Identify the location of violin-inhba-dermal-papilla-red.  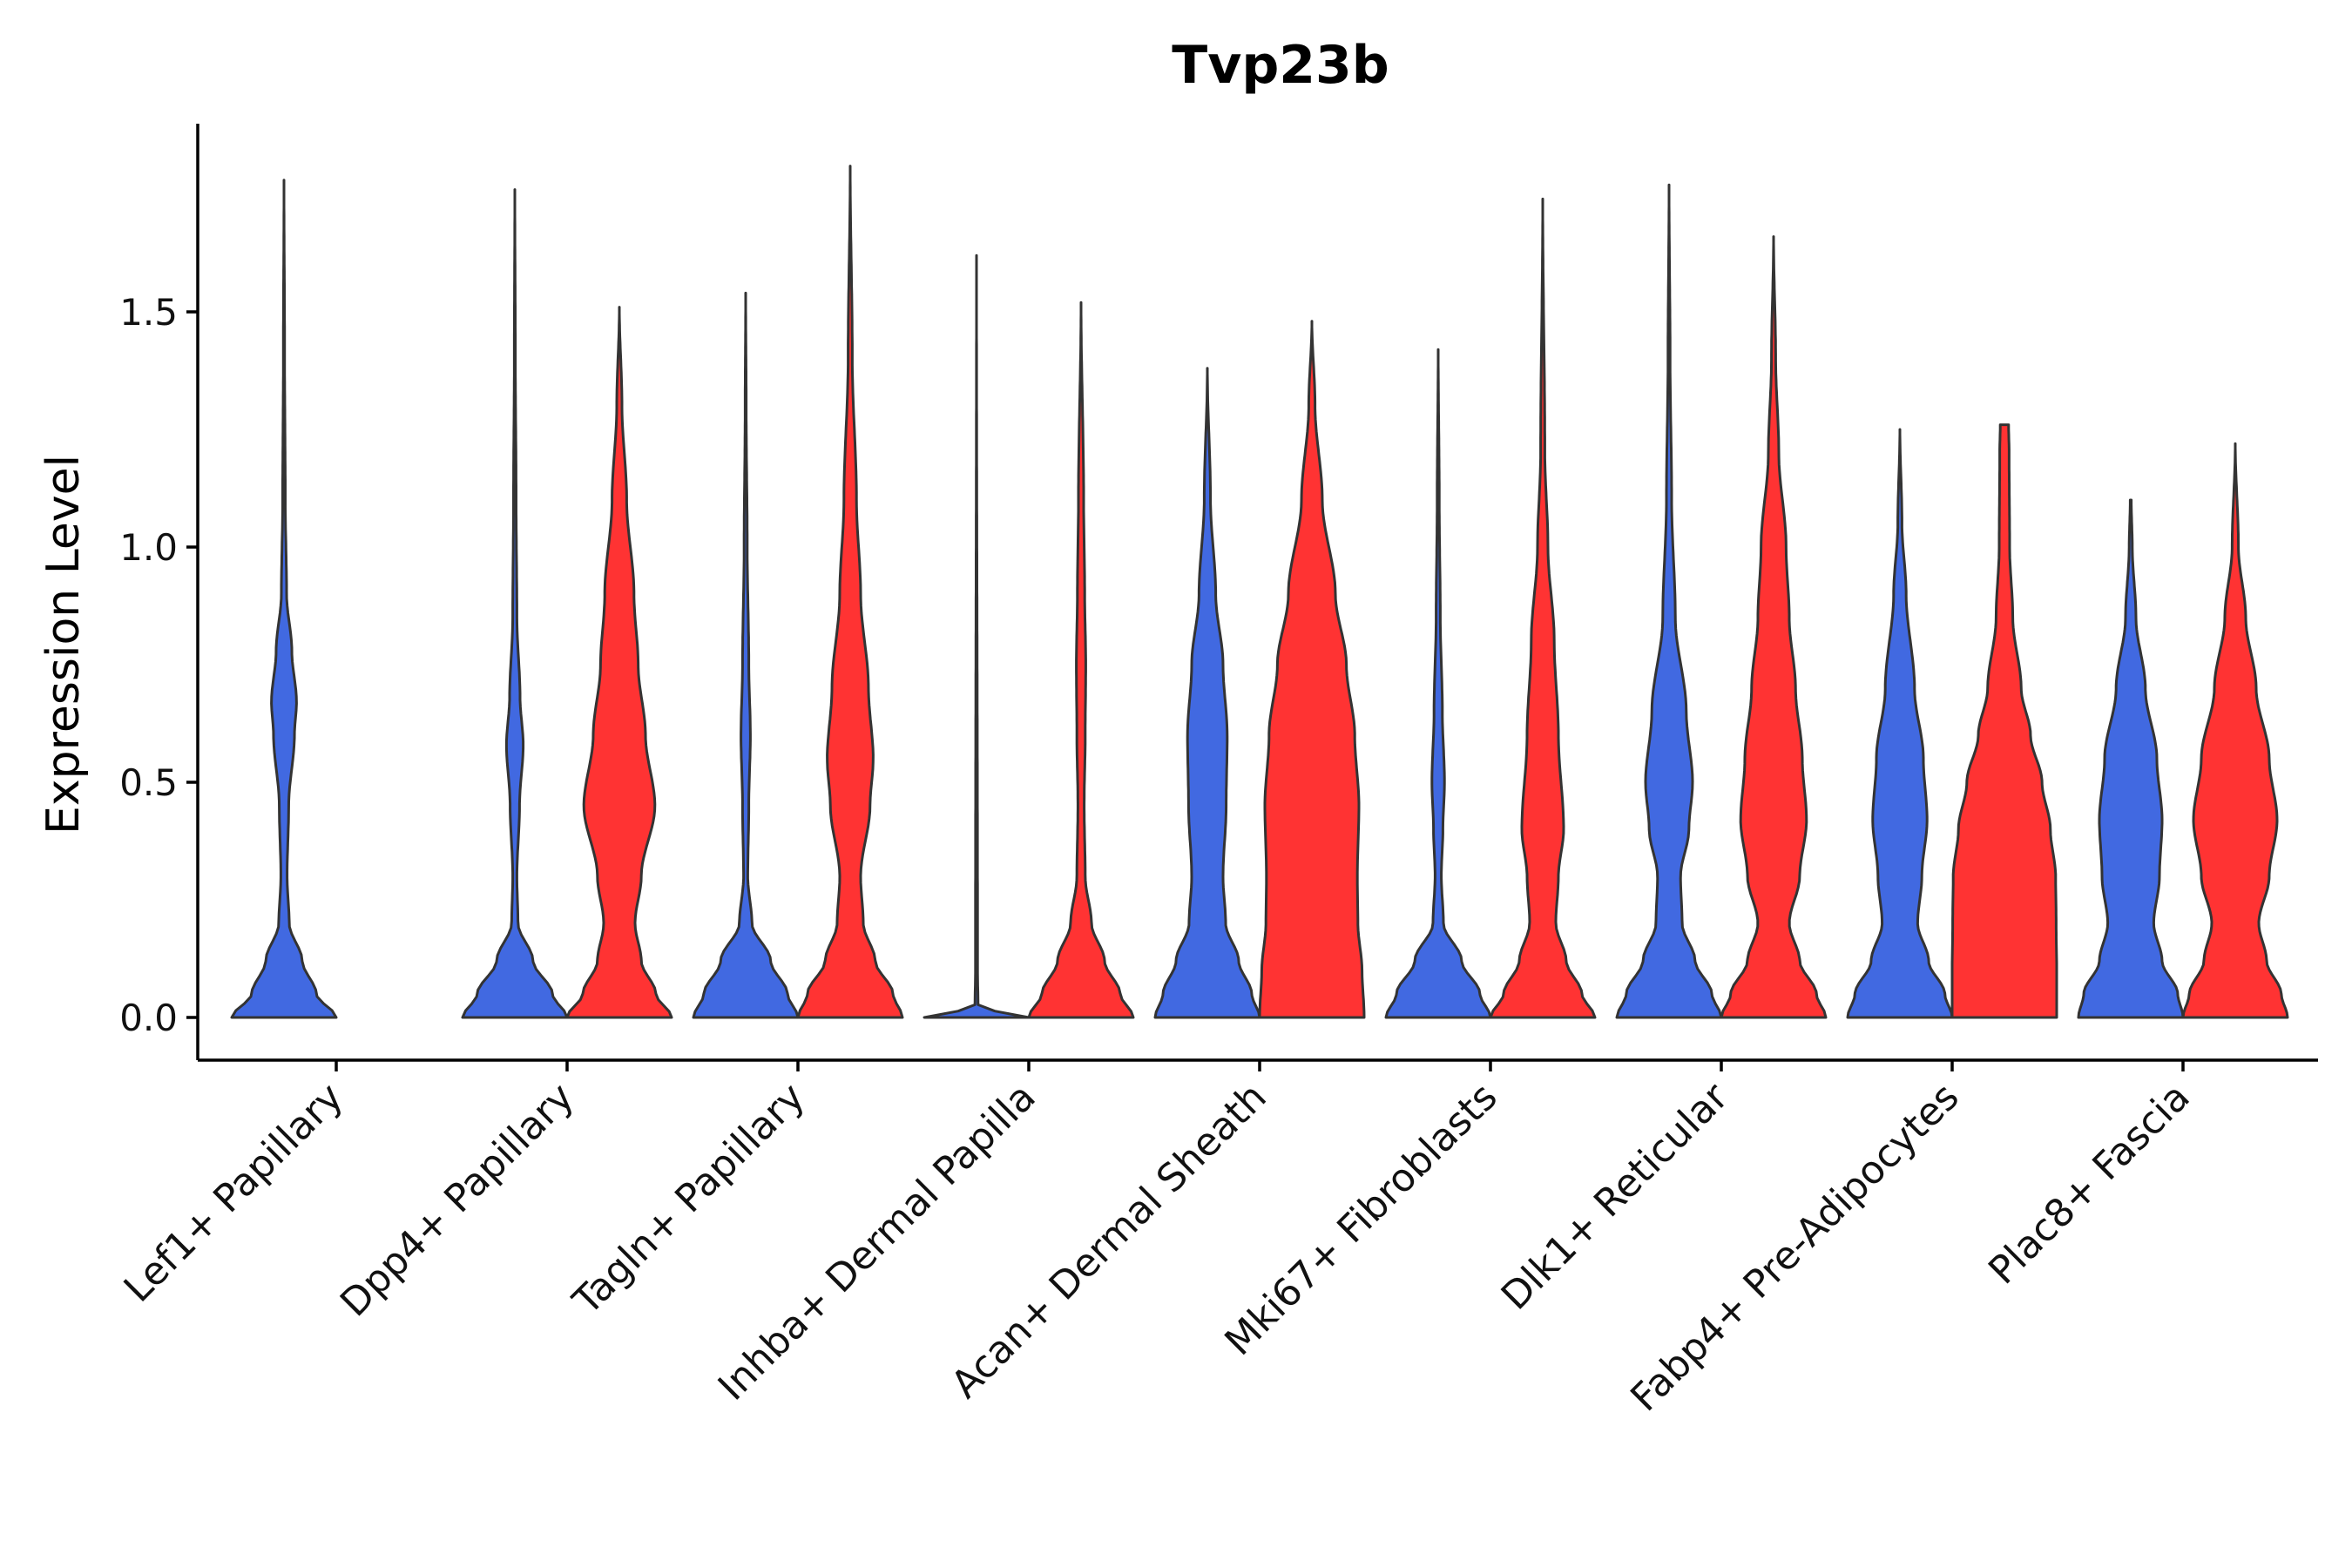
(1081, 660).